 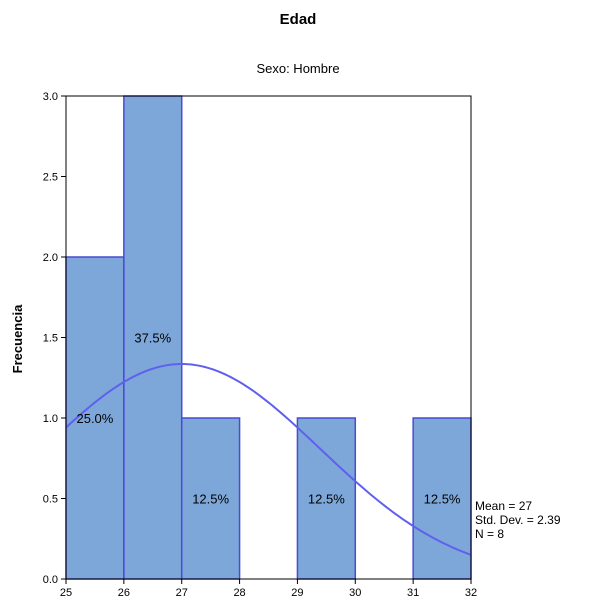 I want to click on x-tick-label-7: 32, so click(x=471, y=593).